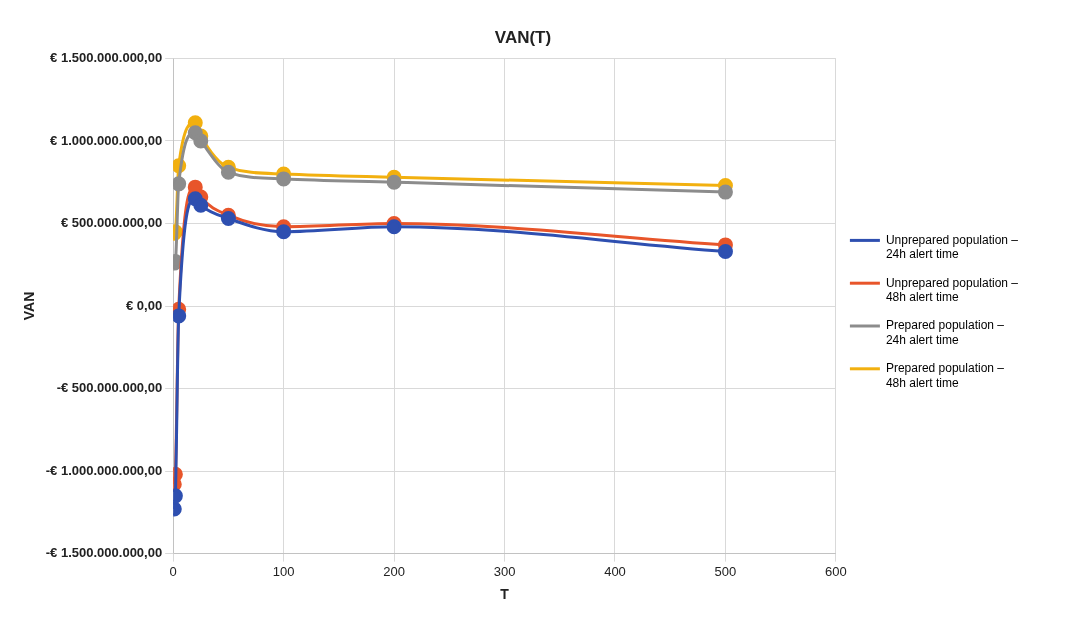 The width and height of the screenshot is (1073, 638). What do you see at coordinates (952, 247) in the screenshot?
I see `legend-label: Unprepared population – 24h alert time` at bounding box center [952, 247].